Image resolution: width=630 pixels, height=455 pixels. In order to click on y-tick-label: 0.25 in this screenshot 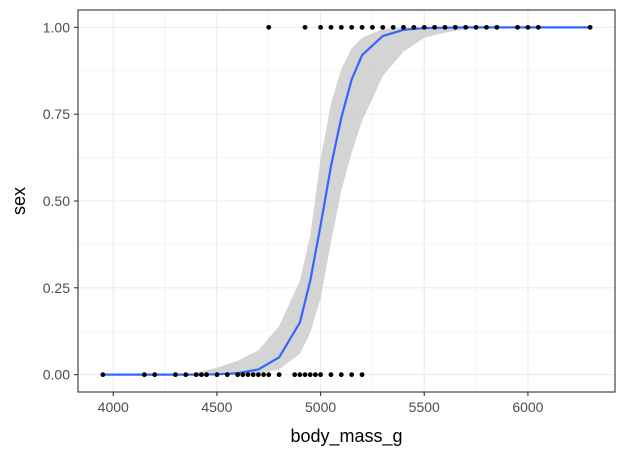, I will do `click(56, 288)`.